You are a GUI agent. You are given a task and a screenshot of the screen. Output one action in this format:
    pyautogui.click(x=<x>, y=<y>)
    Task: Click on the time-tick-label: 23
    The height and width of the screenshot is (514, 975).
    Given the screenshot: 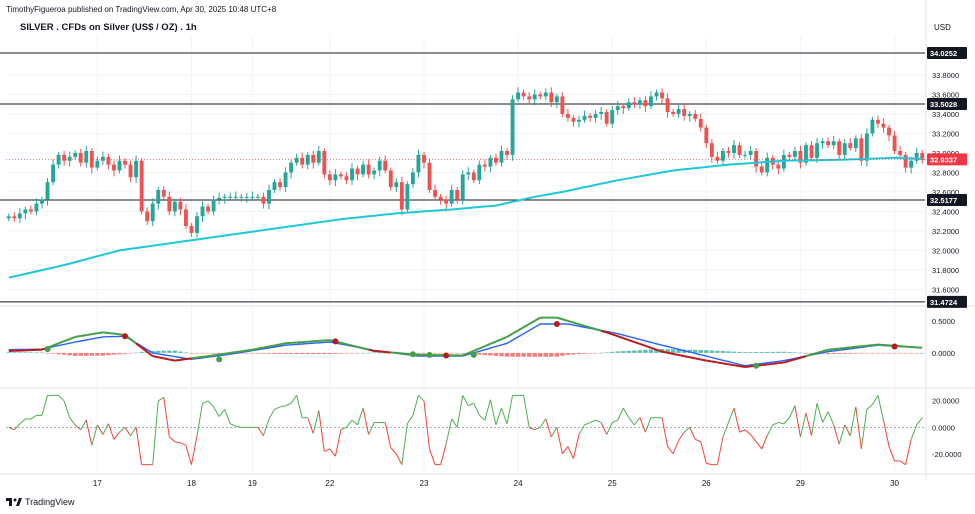 What is the action you would take?
    pyautogui.click(x=424, y=483)
    